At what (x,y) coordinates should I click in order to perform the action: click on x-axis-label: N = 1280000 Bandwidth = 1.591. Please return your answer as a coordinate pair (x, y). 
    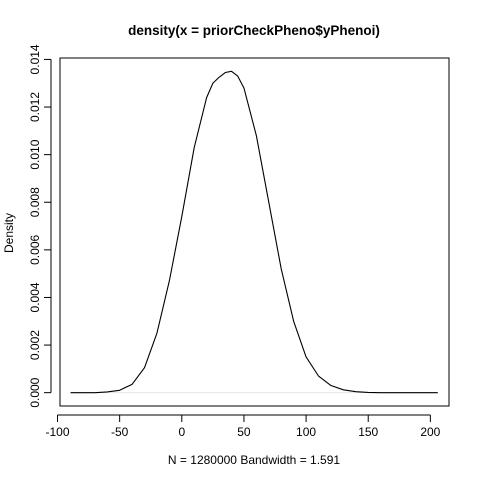
    Looking at the image, I should click on (254, 460).